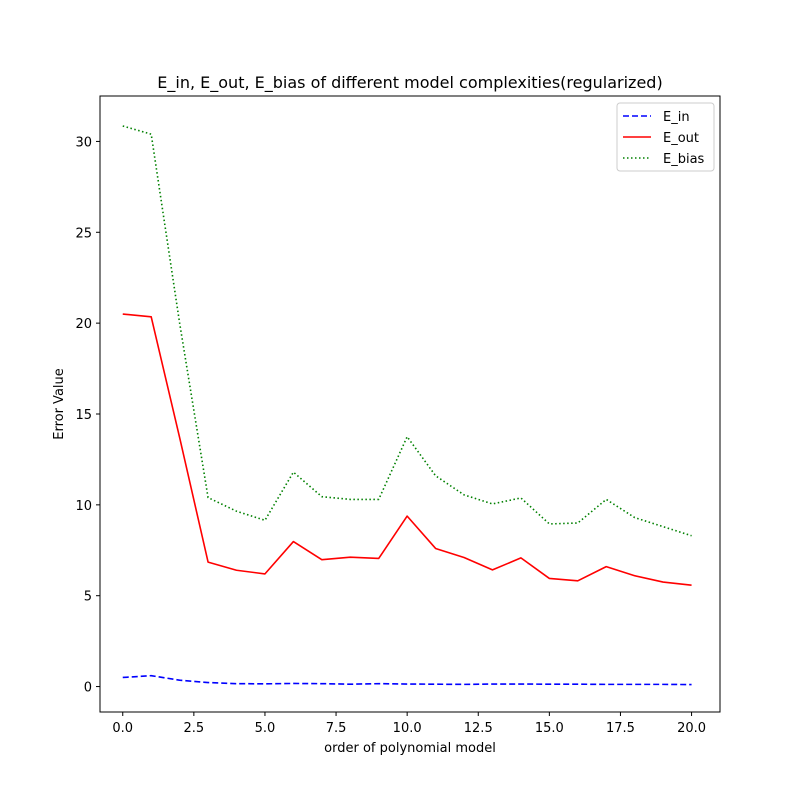 This screenshot has width=800, height=800. Describe the element at coordinates (684, 159) in the screenshot. I see `legend-label: E_bias` at that location.